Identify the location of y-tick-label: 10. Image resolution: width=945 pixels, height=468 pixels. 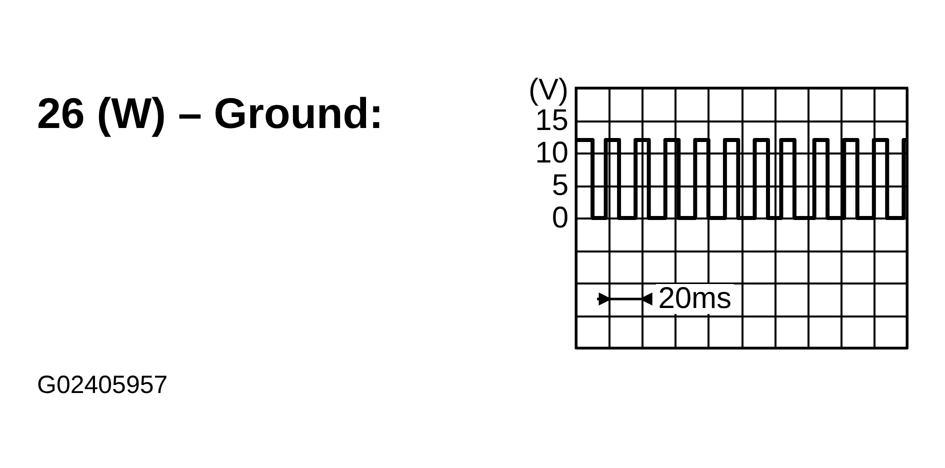
(551, 153).